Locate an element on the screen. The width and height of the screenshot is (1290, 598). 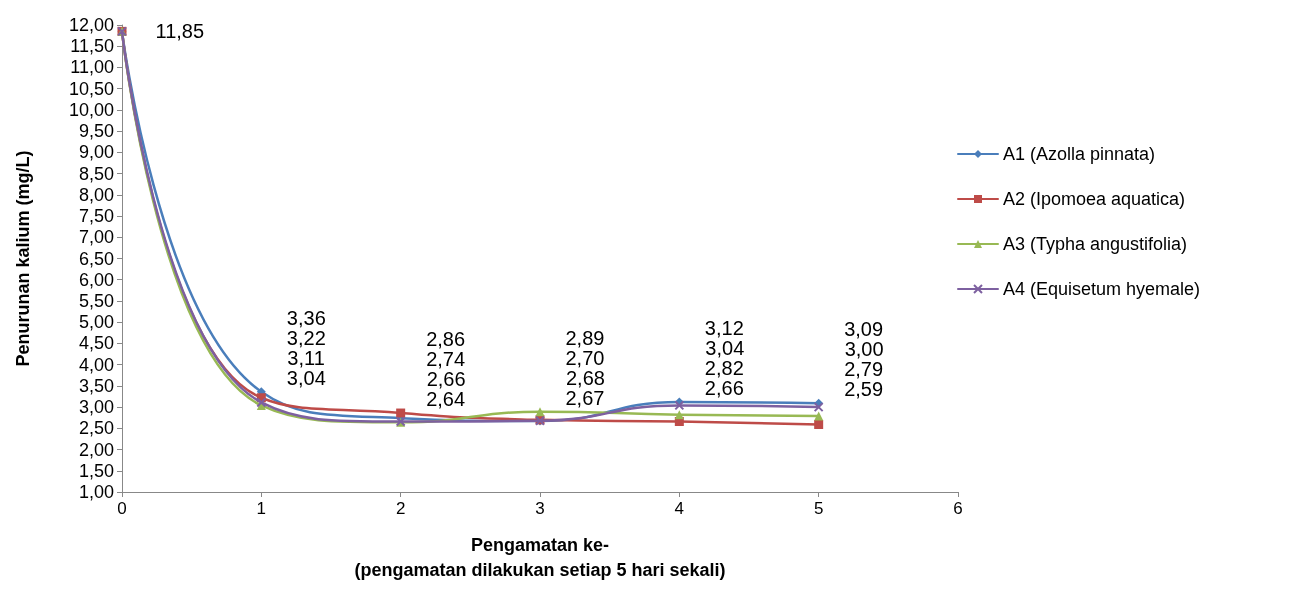
x-axis-title: Pengamatan ke- (pengamatan dilakukan setiap 5 hari sekali) is located at coordinates (540, 557).